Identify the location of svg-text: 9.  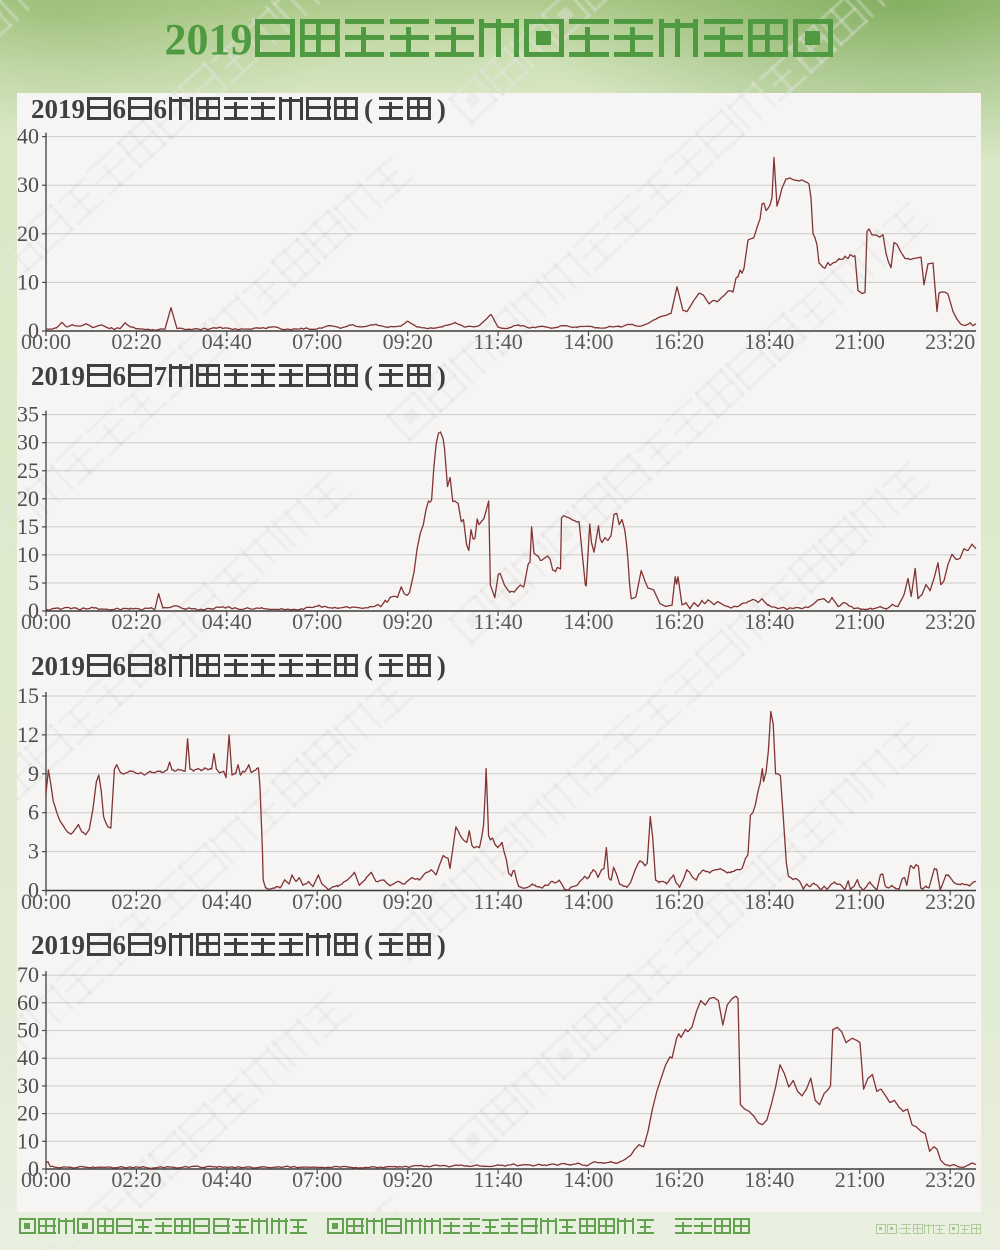
(33, 773).